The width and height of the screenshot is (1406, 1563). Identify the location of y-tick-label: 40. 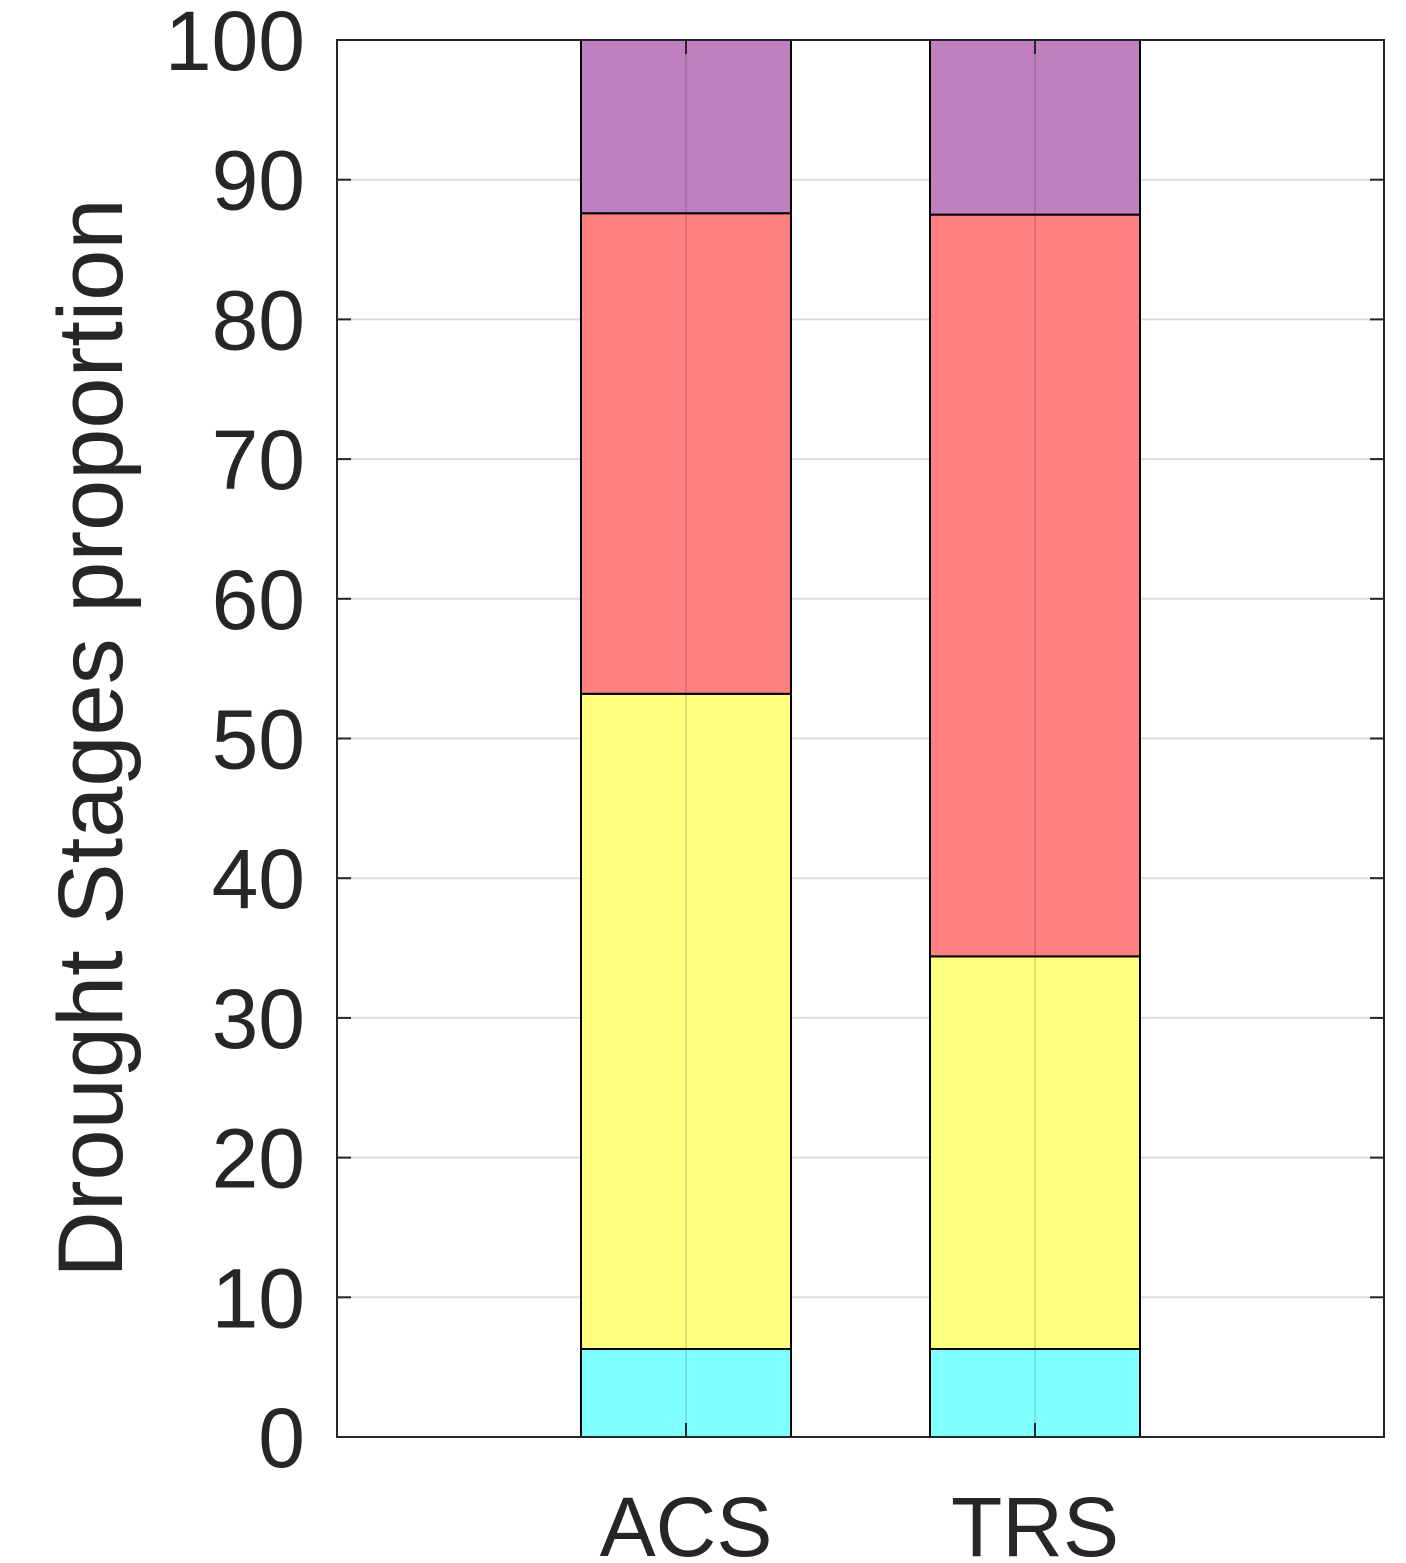
(258, 879).